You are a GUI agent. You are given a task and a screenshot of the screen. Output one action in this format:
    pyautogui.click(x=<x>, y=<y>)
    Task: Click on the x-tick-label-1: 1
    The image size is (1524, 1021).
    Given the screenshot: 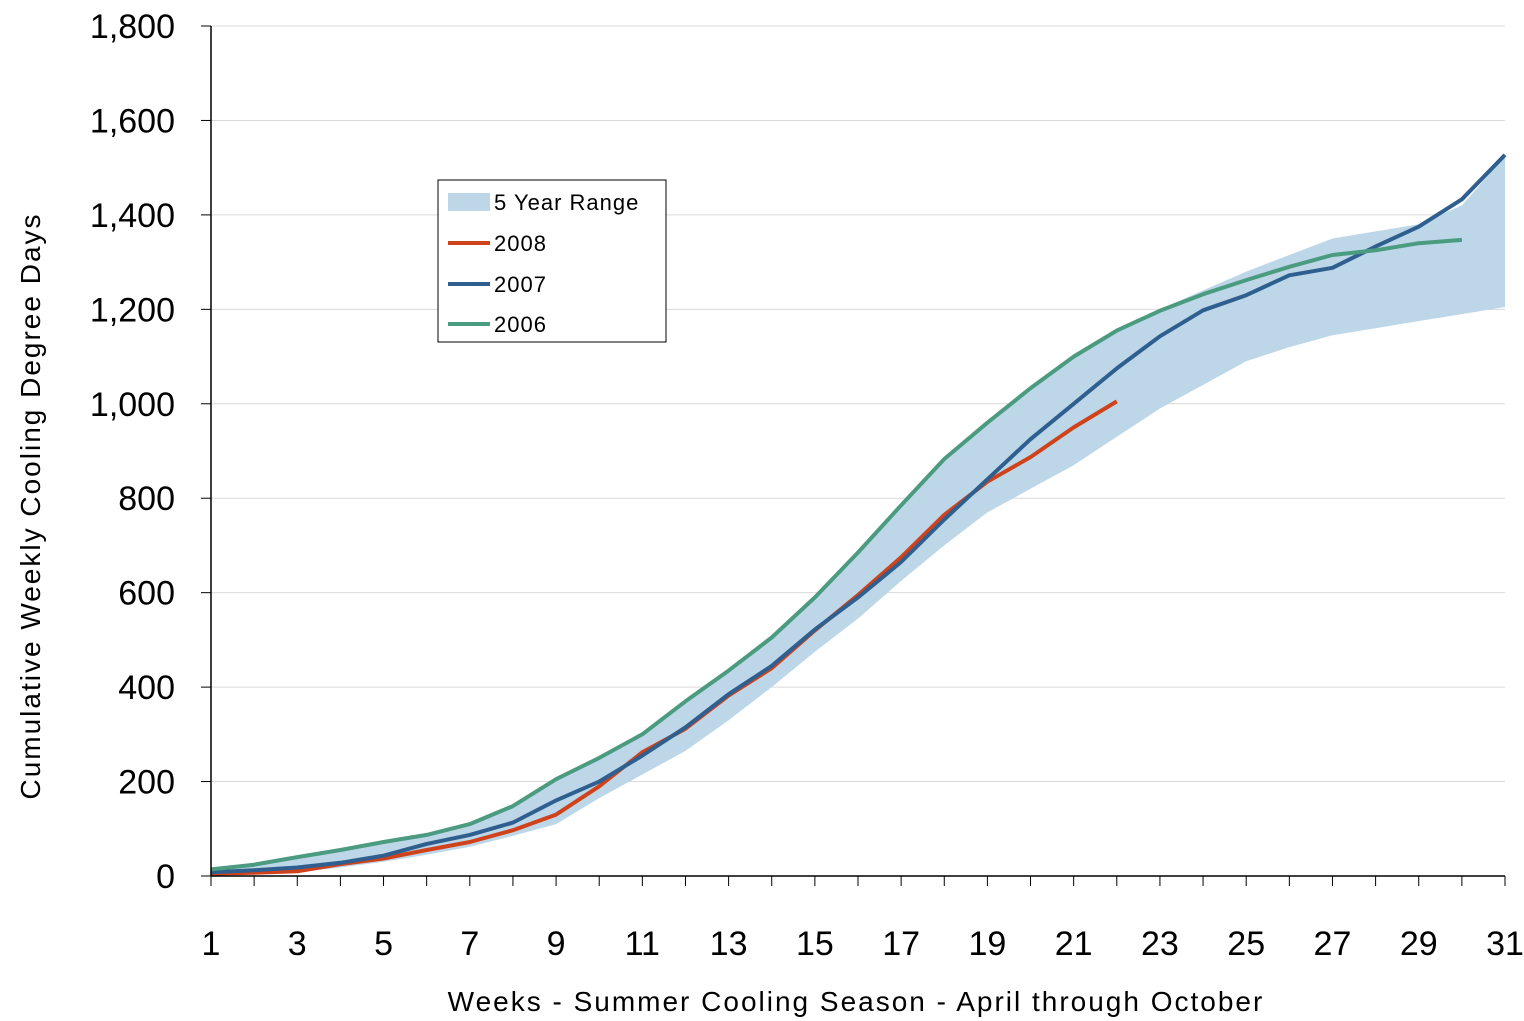 What is the action you would take?
    pyautogui.click(x=211, y=944)
    